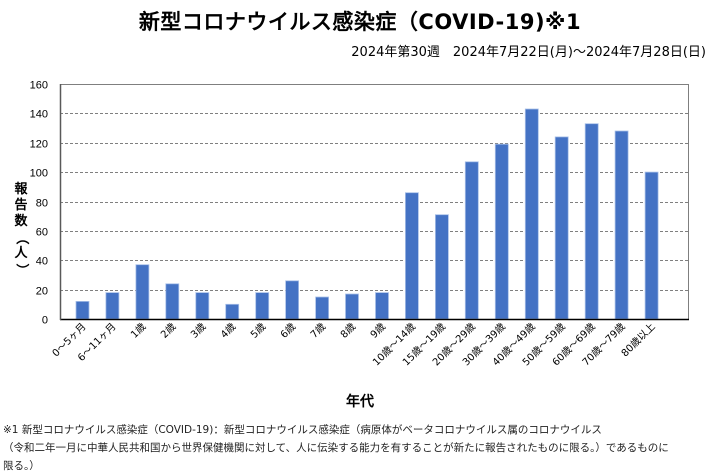  Describe the element at coordinates (21, 230) in the screenshot. I see `y-axis-label: 報告数 （人 ）` at that location.